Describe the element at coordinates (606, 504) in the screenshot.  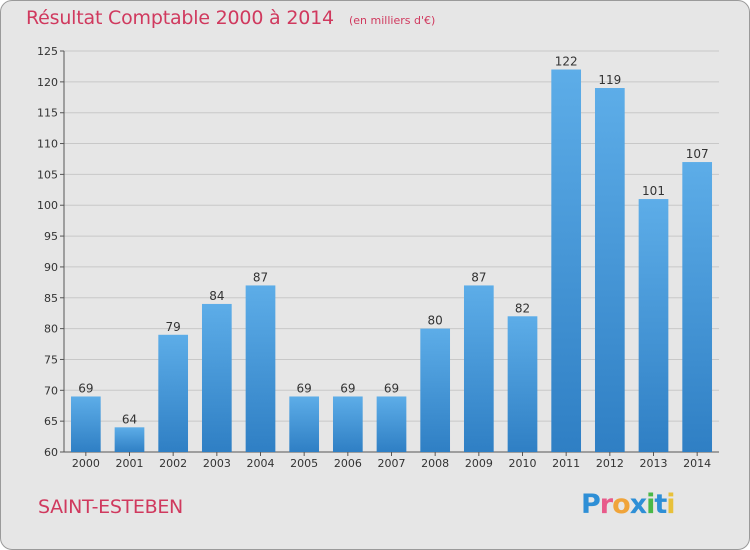
I see `logo-letter: r` at that location.